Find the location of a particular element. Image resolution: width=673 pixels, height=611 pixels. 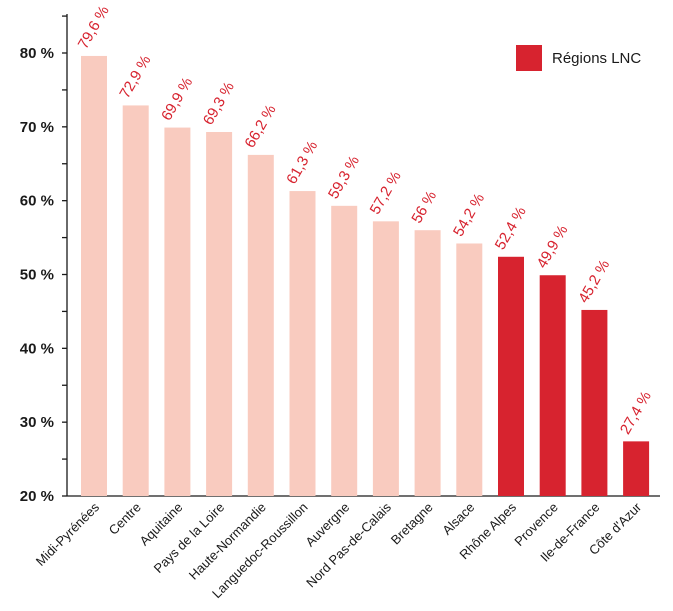

value-label: 49,9 % is located at coordinates (552, 246).